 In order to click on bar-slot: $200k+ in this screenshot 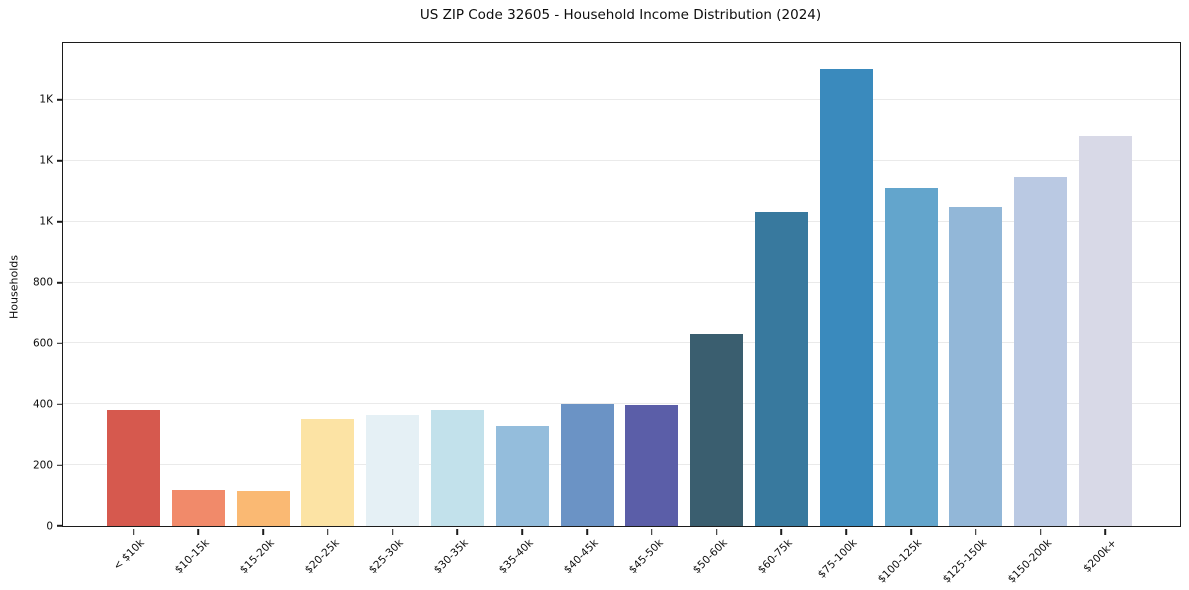, I will do `click(1105, 309)`.